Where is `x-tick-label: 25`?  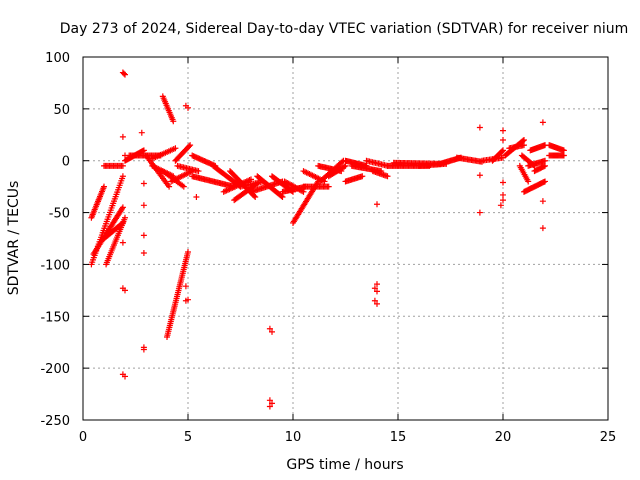
x-tick-label: 25 is located at coordinates (608, 437).